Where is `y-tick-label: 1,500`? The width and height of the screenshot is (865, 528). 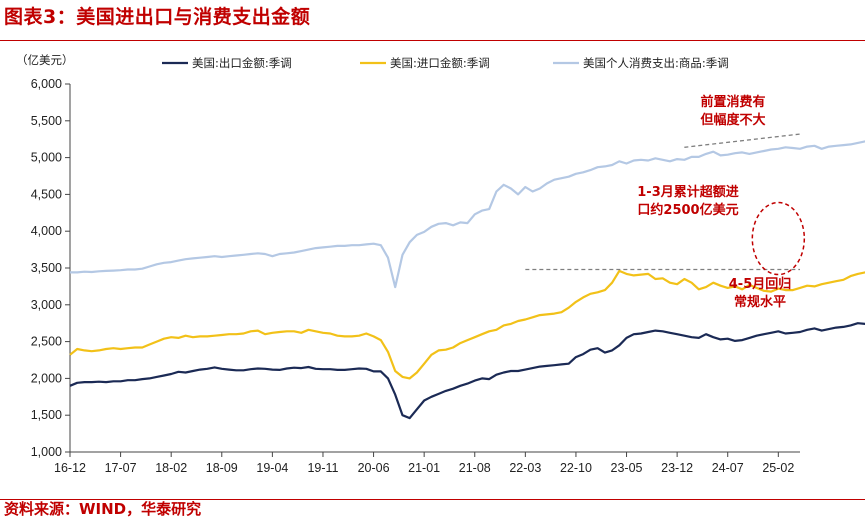
y-tick-label: 1,500 is located at coordinates (46, 415).